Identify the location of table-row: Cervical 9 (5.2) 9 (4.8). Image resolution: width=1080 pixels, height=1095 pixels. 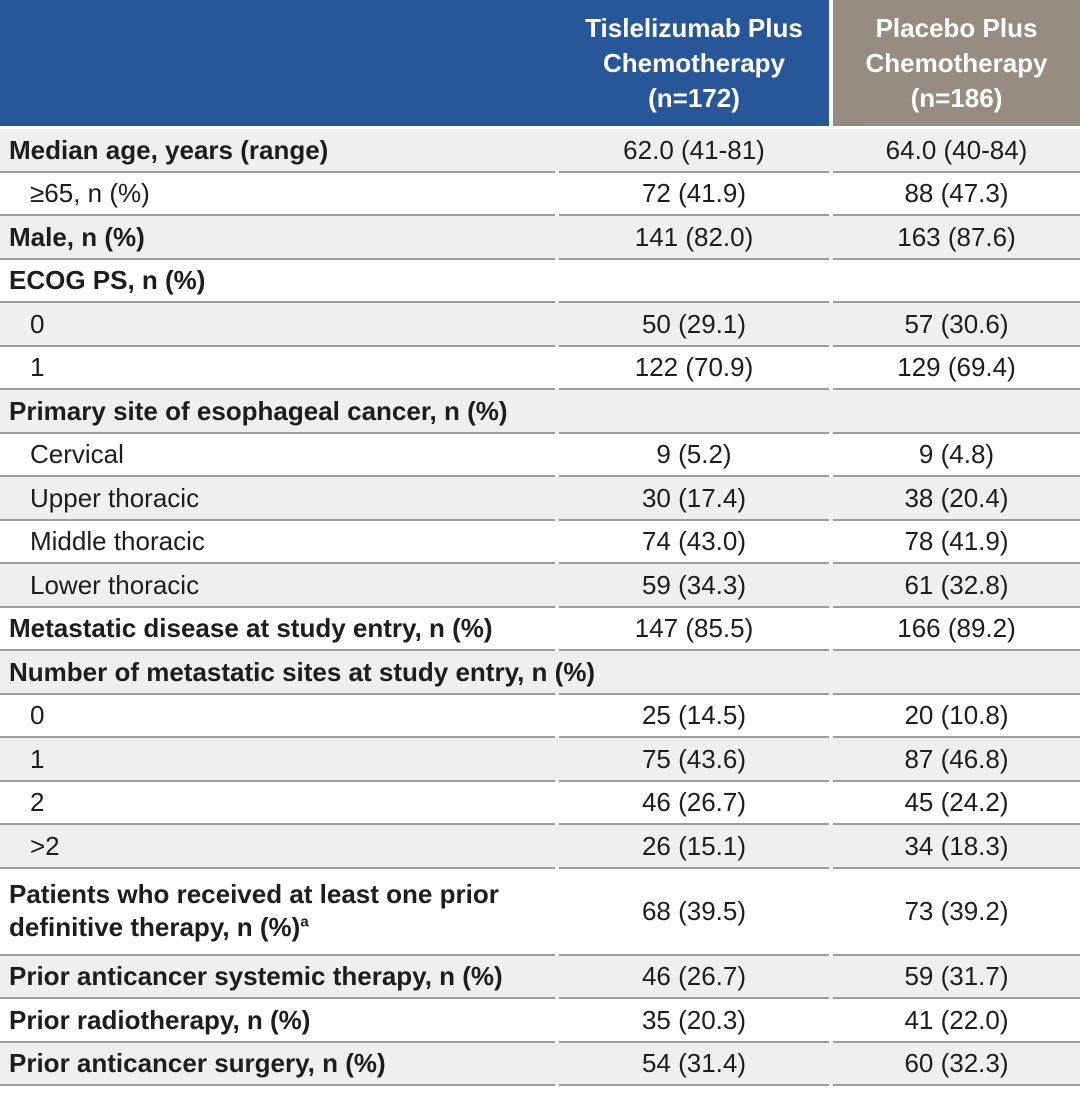
(540, 455).